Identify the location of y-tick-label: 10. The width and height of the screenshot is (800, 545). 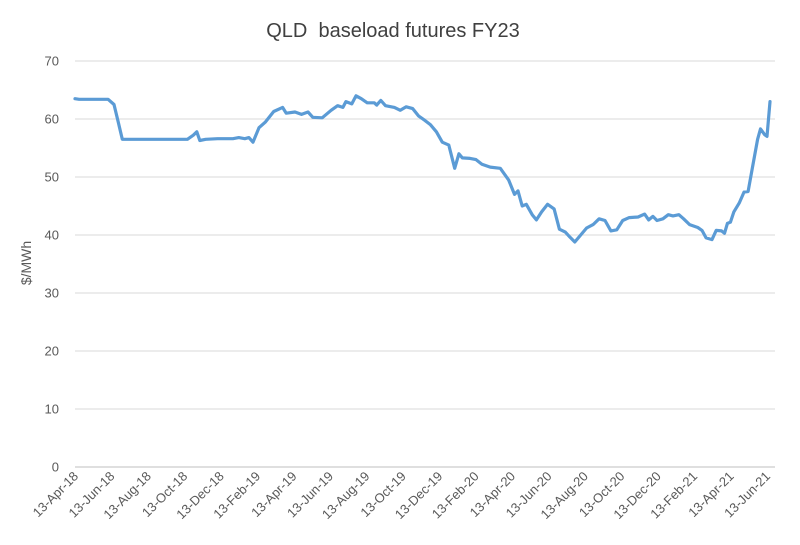
(52, 409).